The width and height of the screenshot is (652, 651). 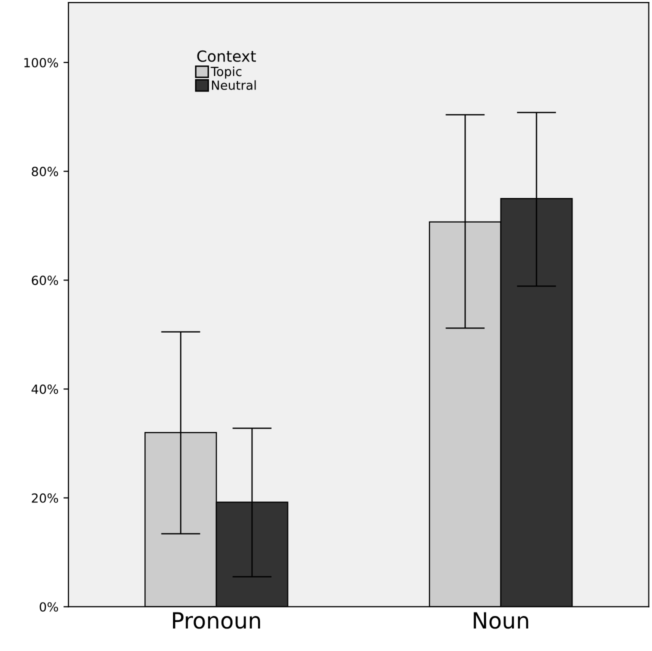 What do you see at coordinates (226, 72) in the screenshot?
I see `legend-label: Topic` at bounding box center [226, 72].